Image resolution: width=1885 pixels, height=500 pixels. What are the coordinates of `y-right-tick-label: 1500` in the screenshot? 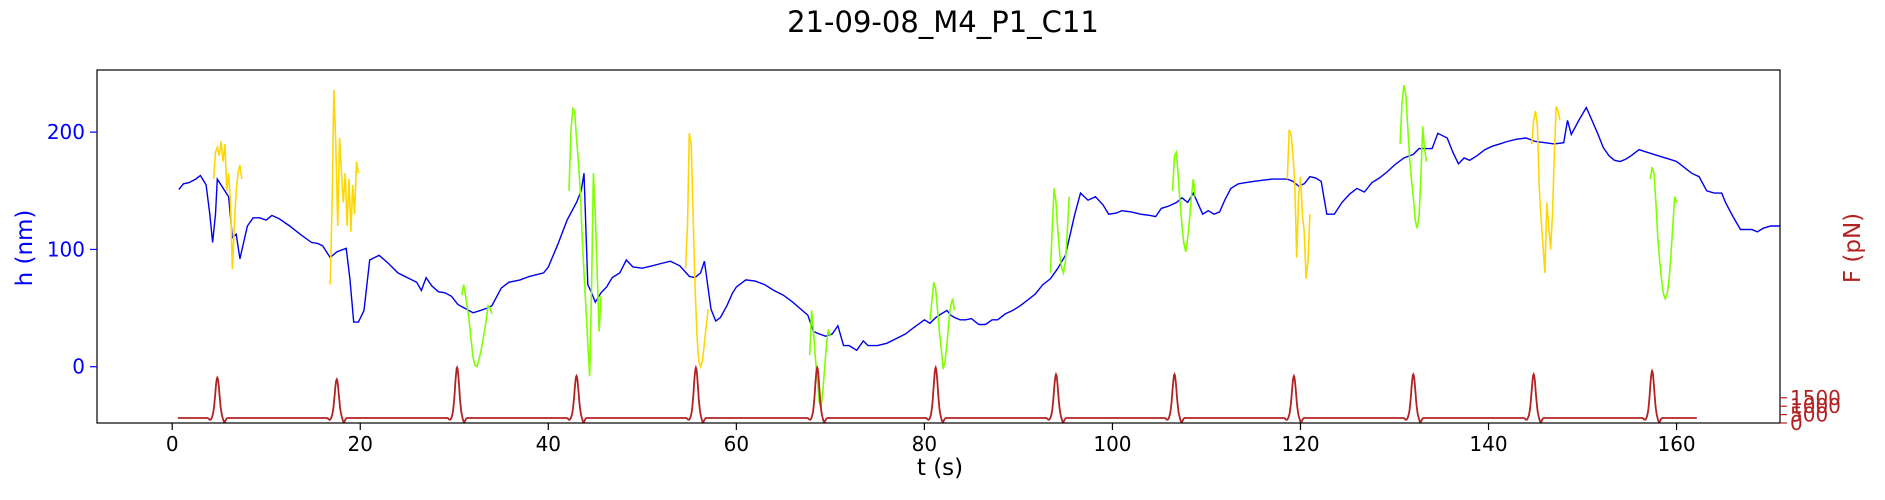 It's located at (1815, 398).